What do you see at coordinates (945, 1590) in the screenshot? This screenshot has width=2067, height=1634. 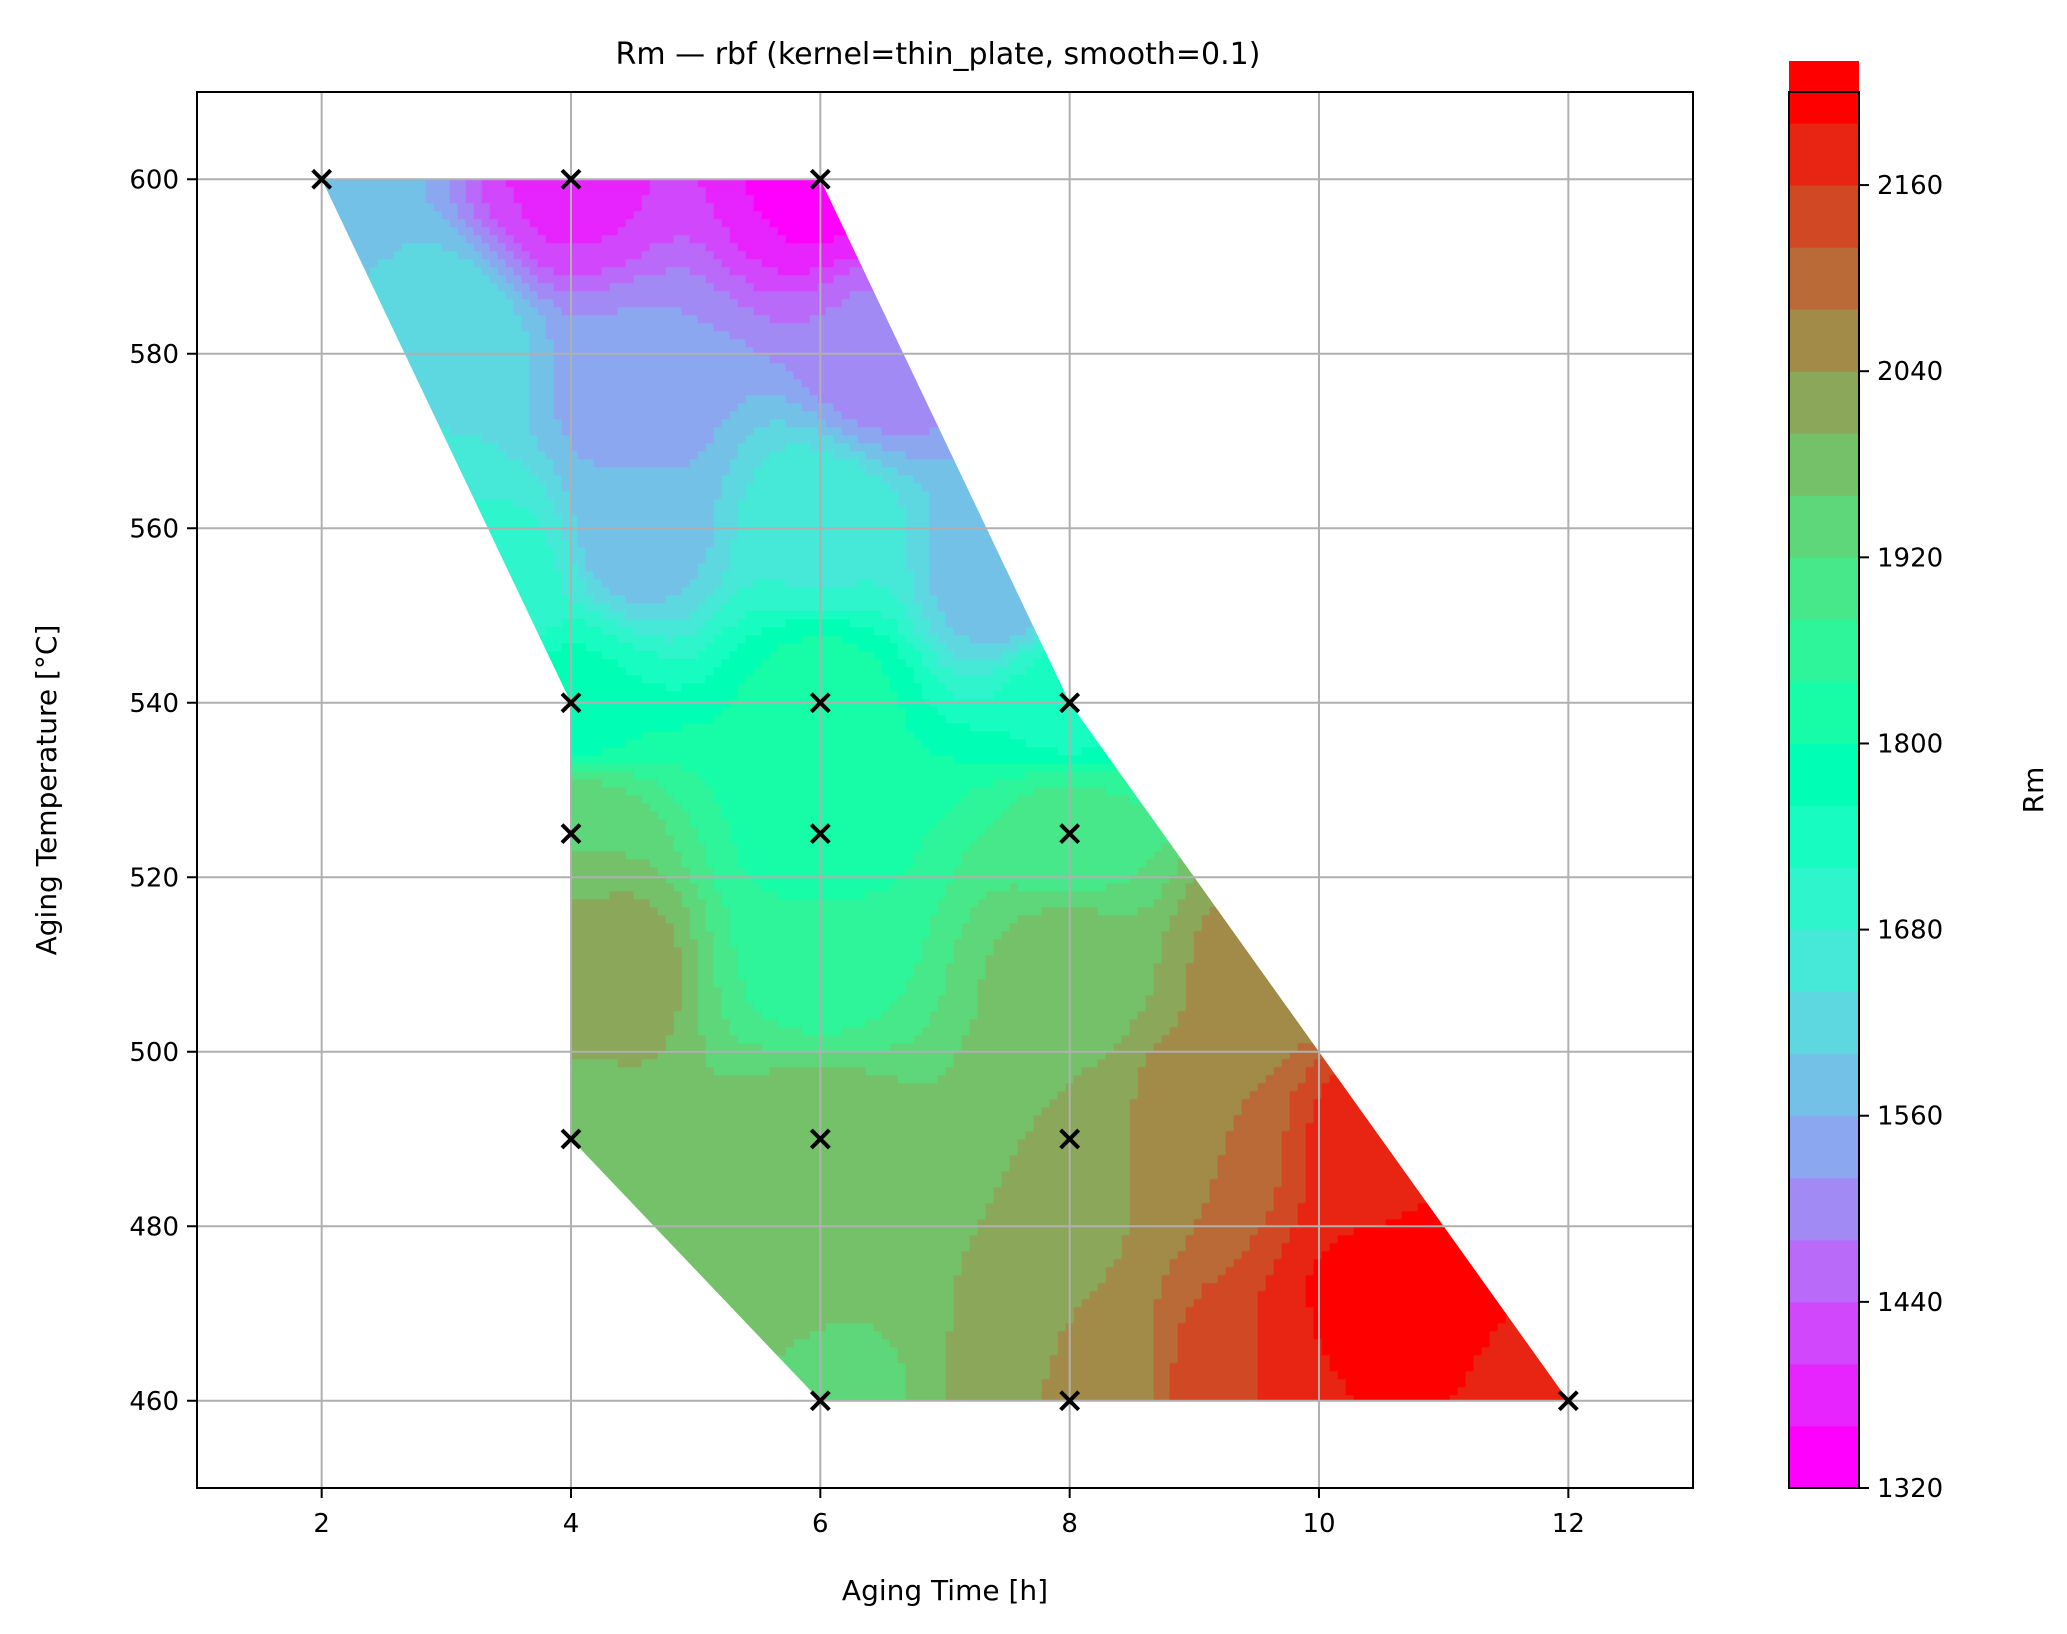 I see `x-axis-label: Aging Time [h]` at bounding box center [945, 1590].